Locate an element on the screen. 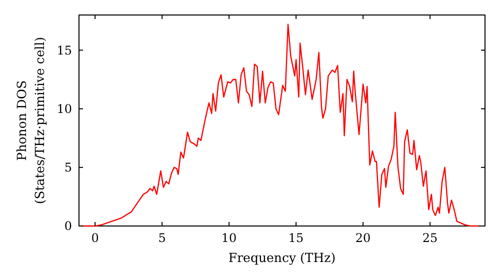  x-tick-label: 15 is located at coordinates (296, 238).